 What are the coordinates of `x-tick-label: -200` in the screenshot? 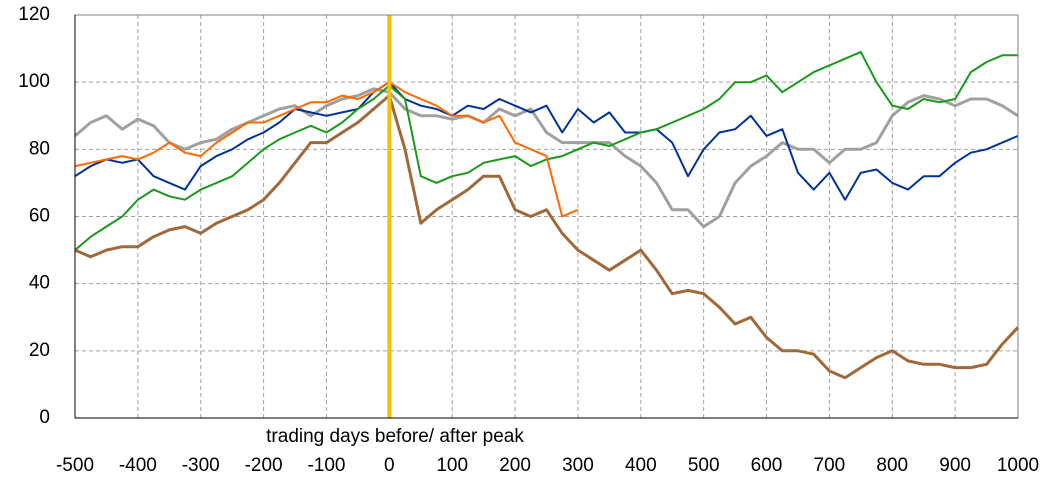 It's located at (264, 465).